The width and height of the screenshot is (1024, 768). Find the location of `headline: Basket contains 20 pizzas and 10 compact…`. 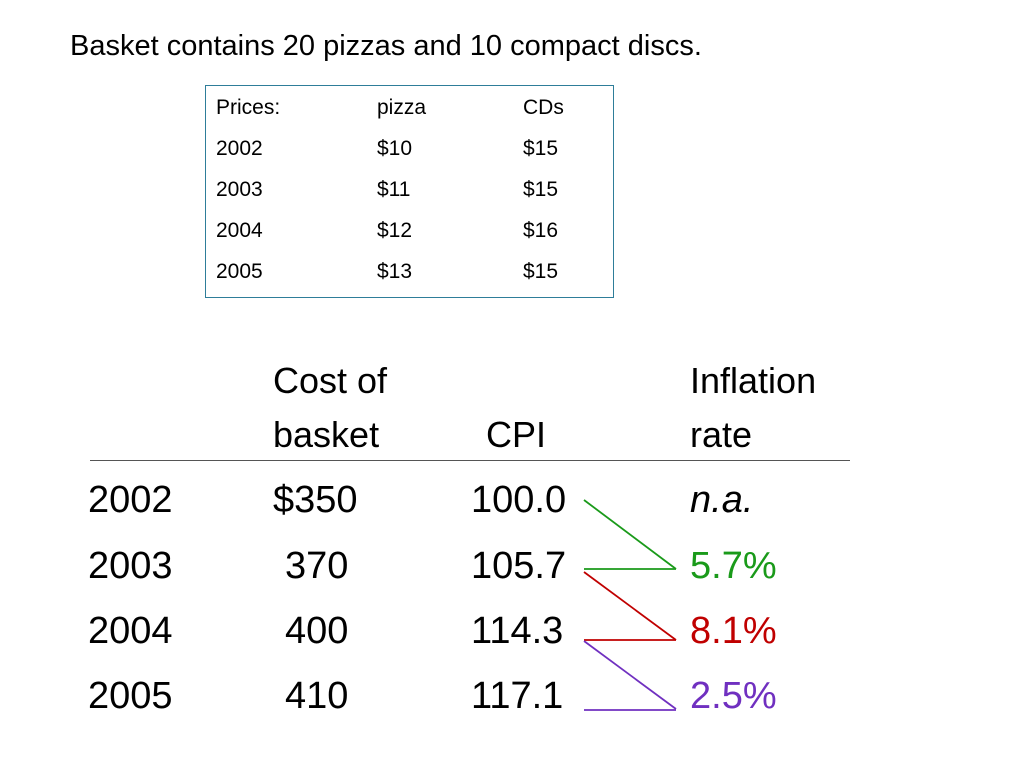

headline: Basket contains 20 pizzas and 10 compact… is located at coordinates (386, 46).